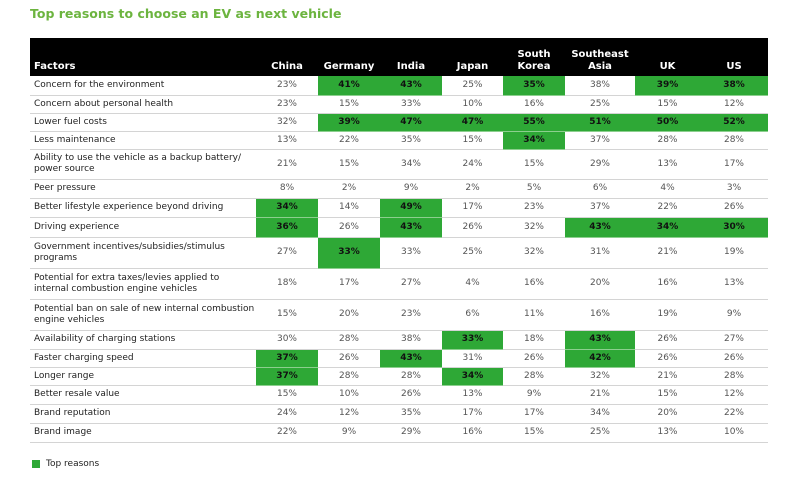 This screenshot has height=480, width=800. What do you see at coordinates (472, 340) in the screenshot?
I see `top-reason-cell: 33%` at bounding box center [472, 340].